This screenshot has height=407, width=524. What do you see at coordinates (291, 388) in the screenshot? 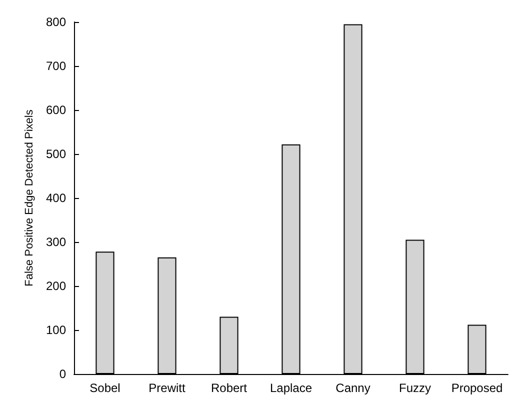
I see `x-tick-label: Laplace` at bounding box center [291, 388].